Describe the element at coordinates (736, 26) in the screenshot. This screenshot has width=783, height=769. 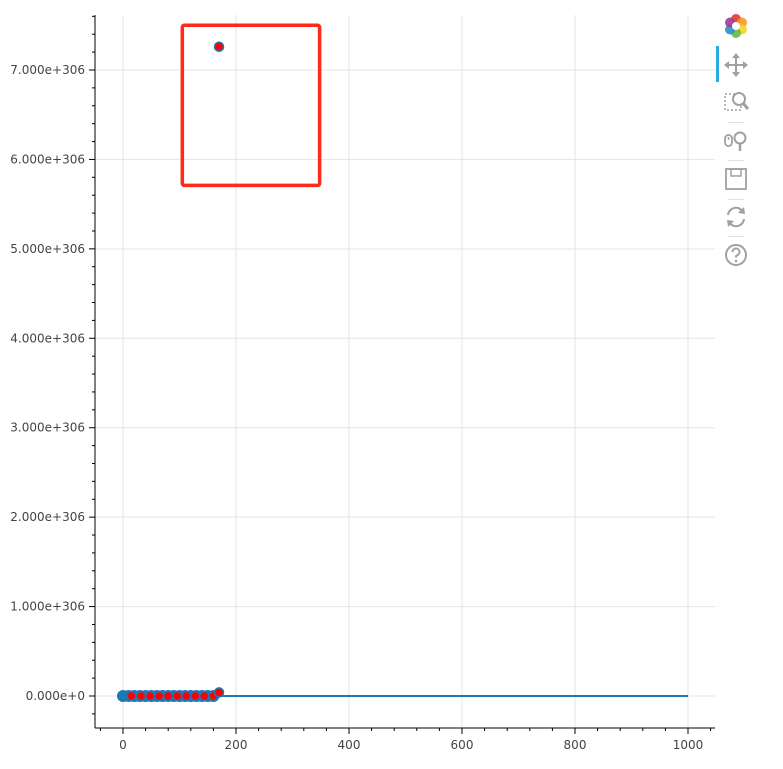
I see `bokeh-logo-icon` at that location.